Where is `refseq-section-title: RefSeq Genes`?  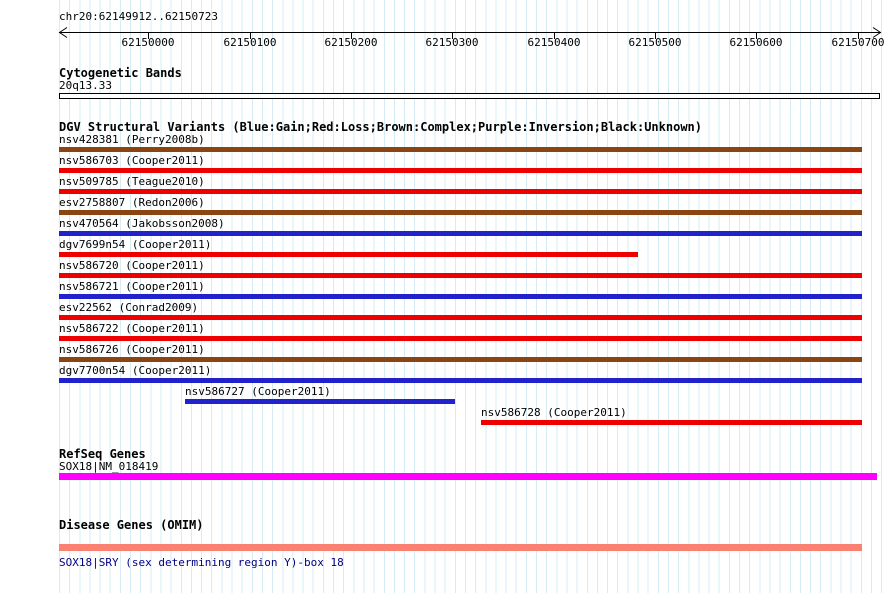 refseq-section-title: RefSeq Genes is located at coordinates (102, 454).